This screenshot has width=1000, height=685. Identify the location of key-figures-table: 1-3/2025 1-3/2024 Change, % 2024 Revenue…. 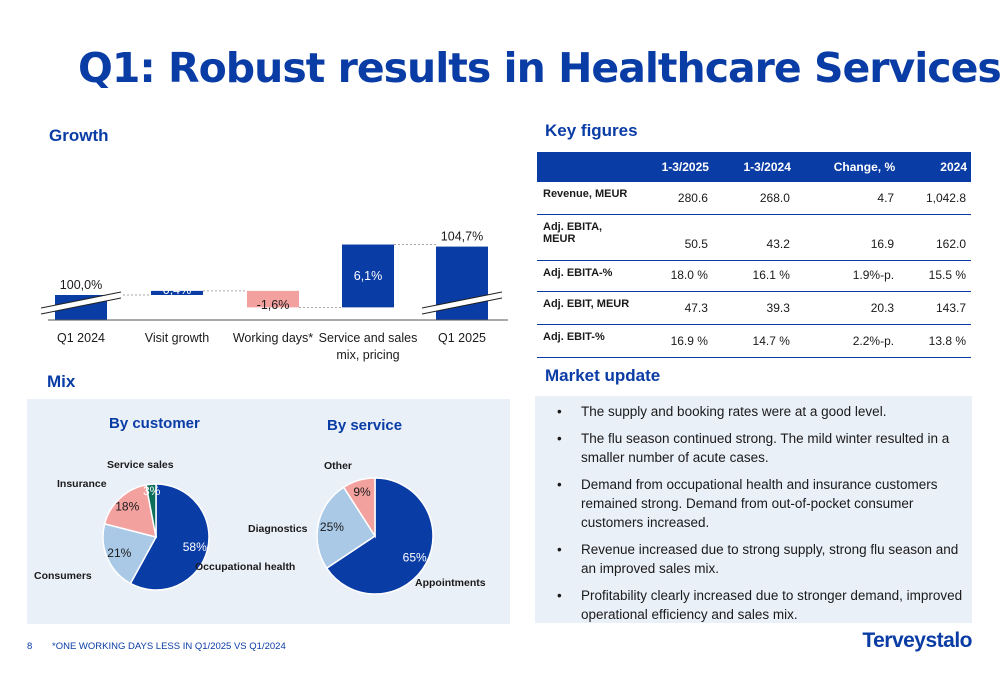
(754, 255).